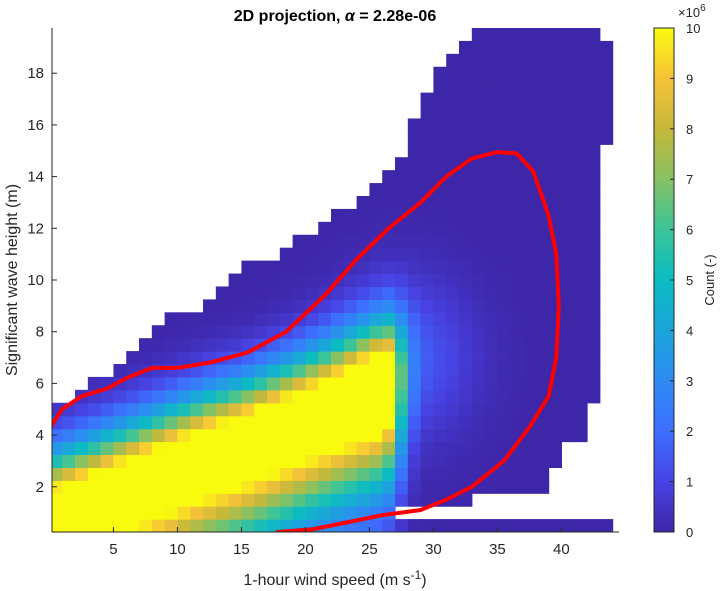 This screenshot has width=728, height=591. What do you see at coordinates (689, 330) in the screenshot?
I see `colorbar-tick-label: 4` at bounding box center [689, 330].